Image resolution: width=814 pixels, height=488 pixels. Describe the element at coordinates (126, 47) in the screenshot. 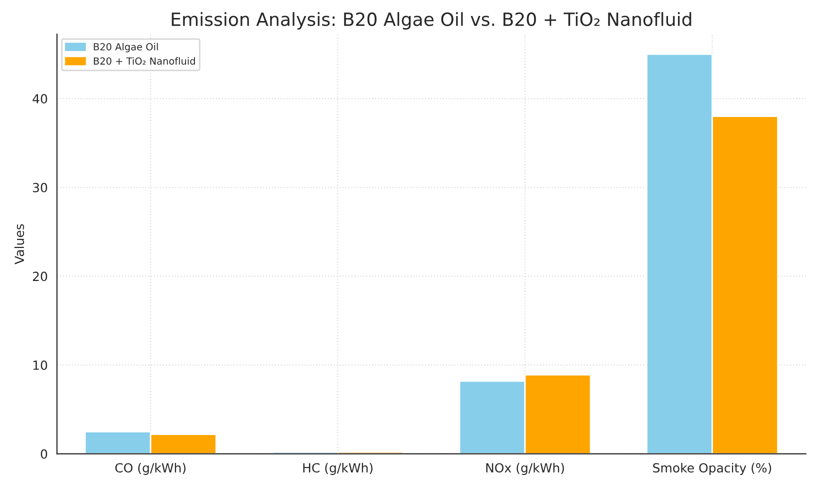

I see `legend-label: B20 Algae Oil` at that location.